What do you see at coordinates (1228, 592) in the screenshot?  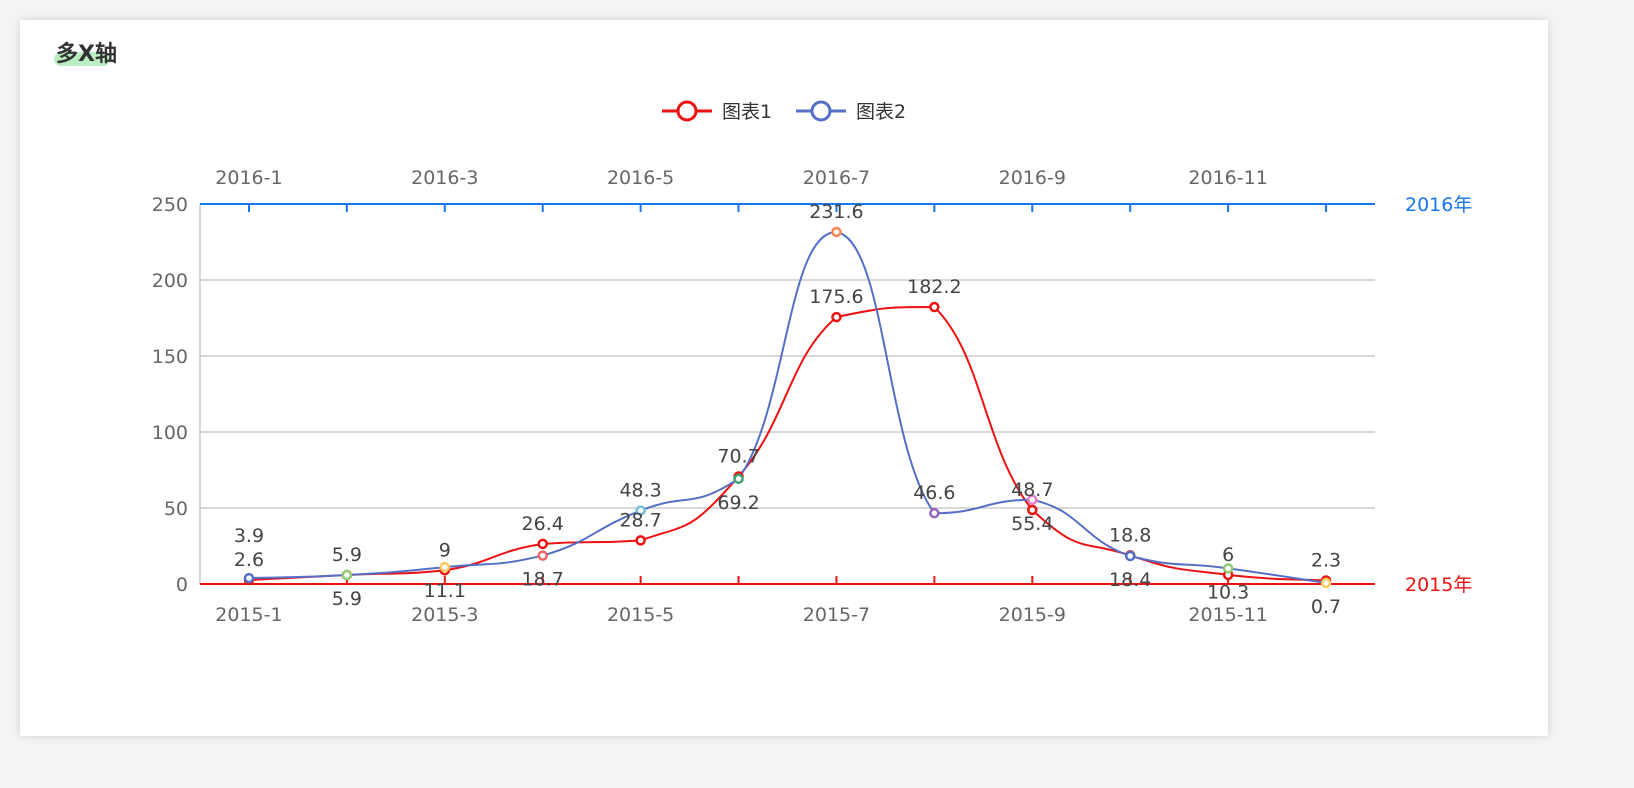 I see `data-label: 10.3` at bounding box center [1228, 592].